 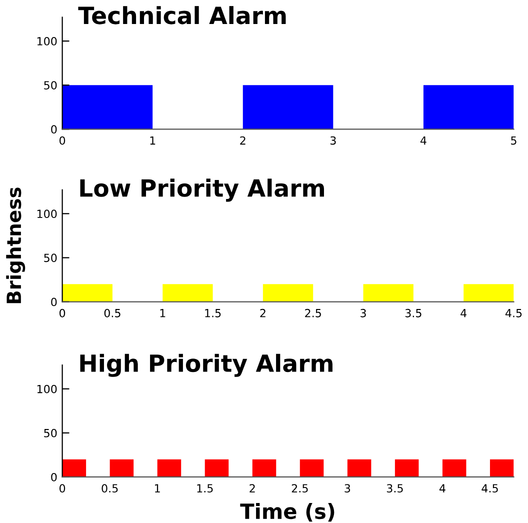 I want to click on chart-title: Low Priority Alarm, so click(x=202, y=190).